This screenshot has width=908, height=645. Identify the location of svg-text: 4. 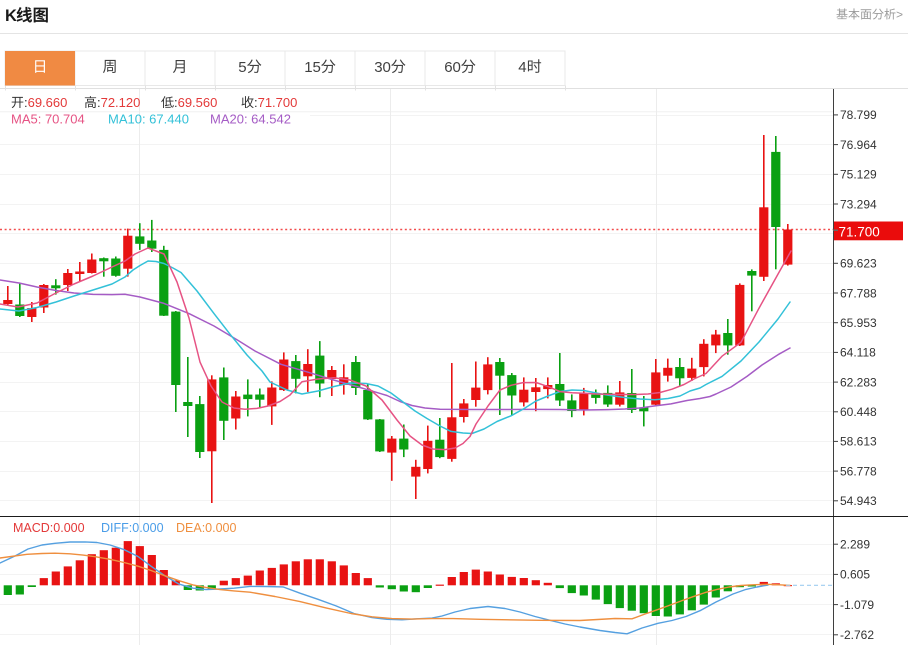
(522, 67).